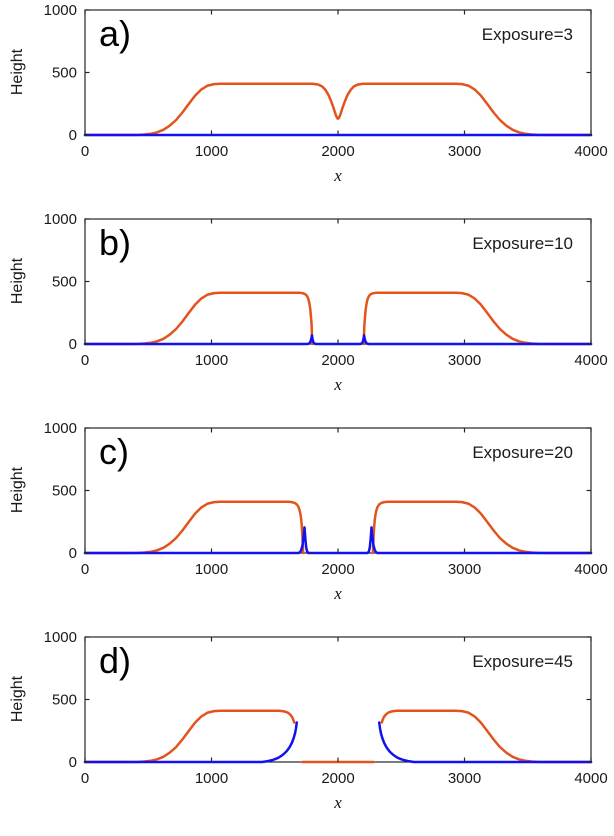 The image size is (614, 836). I want to click on panel-letter-d: d), so click(115, 660).